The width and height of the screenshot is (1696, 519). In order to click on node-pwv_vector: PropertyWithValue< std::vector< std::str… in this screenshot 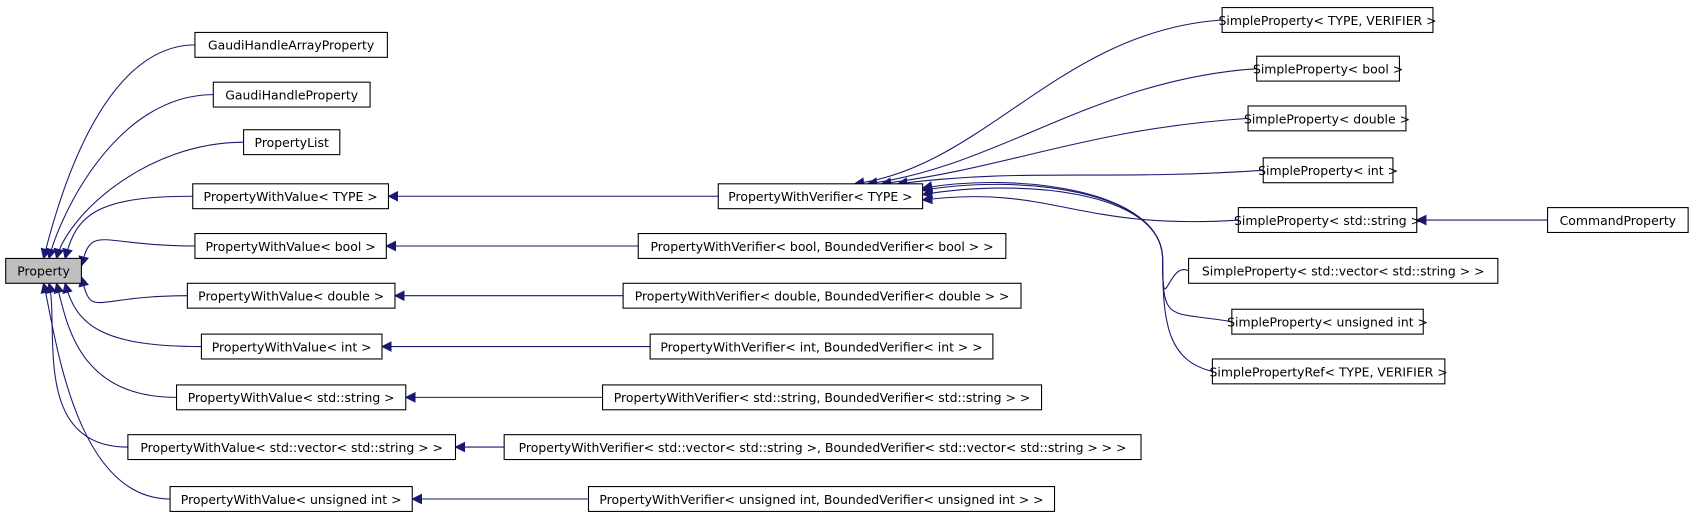, I will do `click(292, 447)`.